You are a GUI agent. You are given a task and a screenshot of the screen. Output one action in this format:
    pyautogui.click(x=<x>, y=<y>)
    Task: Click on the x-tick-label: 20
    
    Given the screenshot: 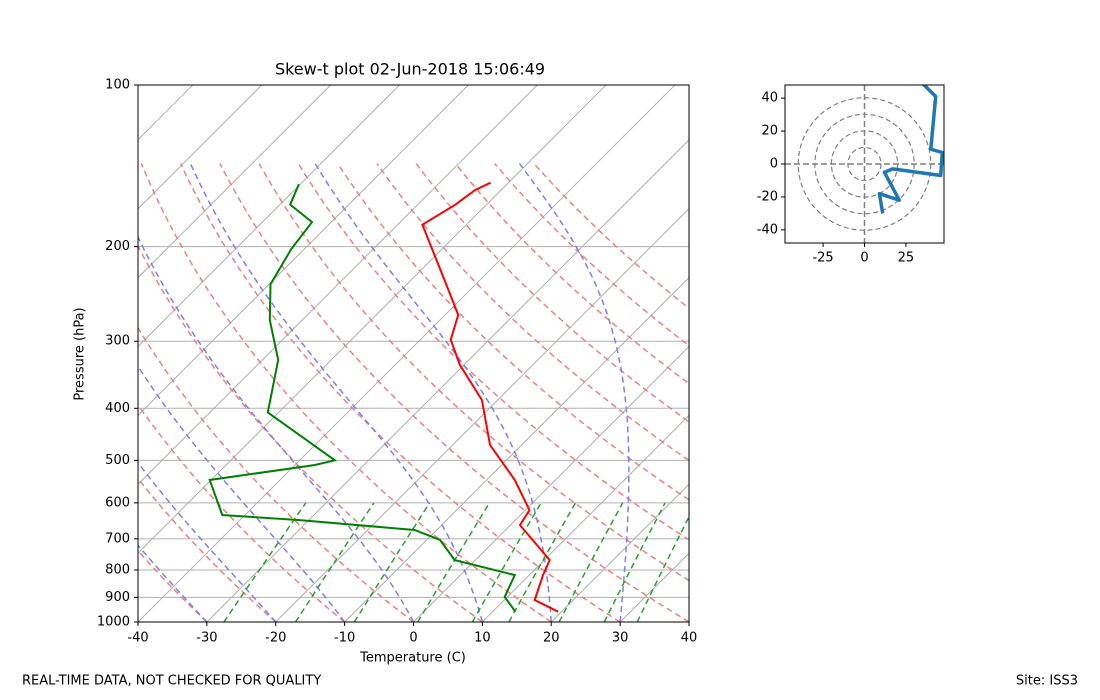 What is the action you would take?
    pyautogui.click(x=551, y=638)
    